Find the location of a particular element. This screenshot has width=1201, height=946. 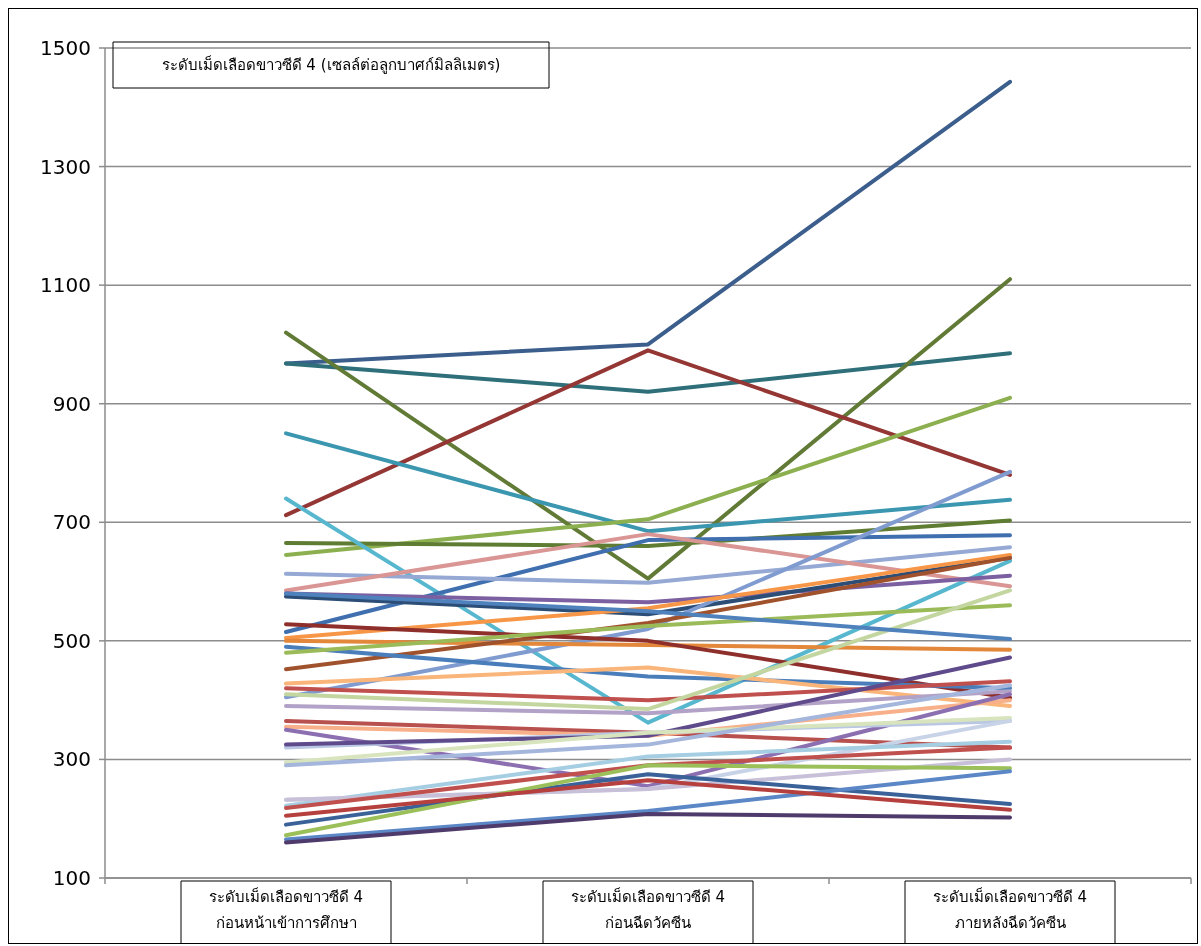

y-tick-label: 100 is located at coordinates (71, 878).